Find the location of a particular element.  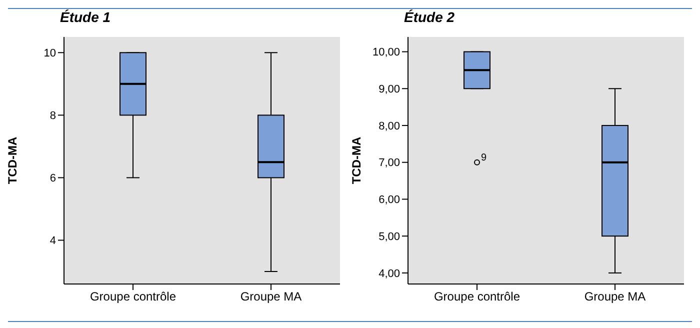

y-tick-label: 4,00 is located at coordinates (389, 274).